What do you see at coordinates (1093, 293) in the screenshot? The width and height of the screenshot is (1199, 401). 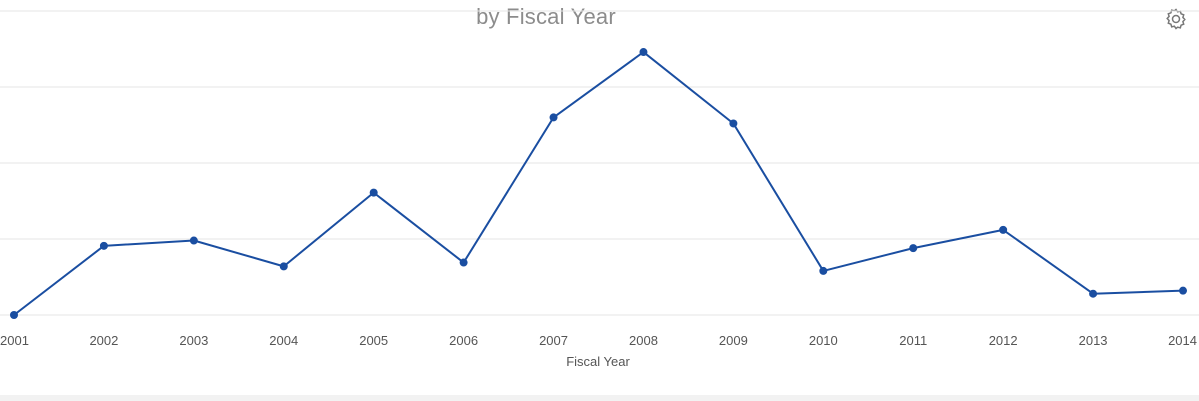 I see `data-point-2013` at bounding box center [1093, 293].